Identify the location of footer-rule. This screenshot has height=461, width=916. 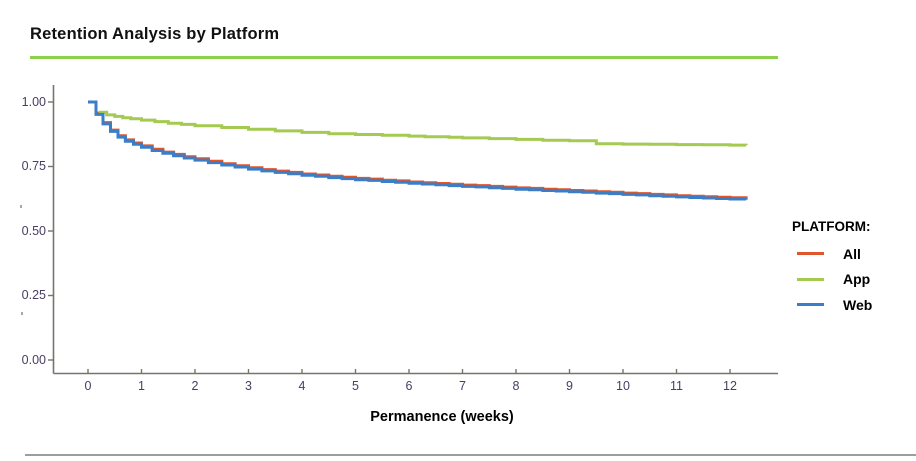
(470, 455).